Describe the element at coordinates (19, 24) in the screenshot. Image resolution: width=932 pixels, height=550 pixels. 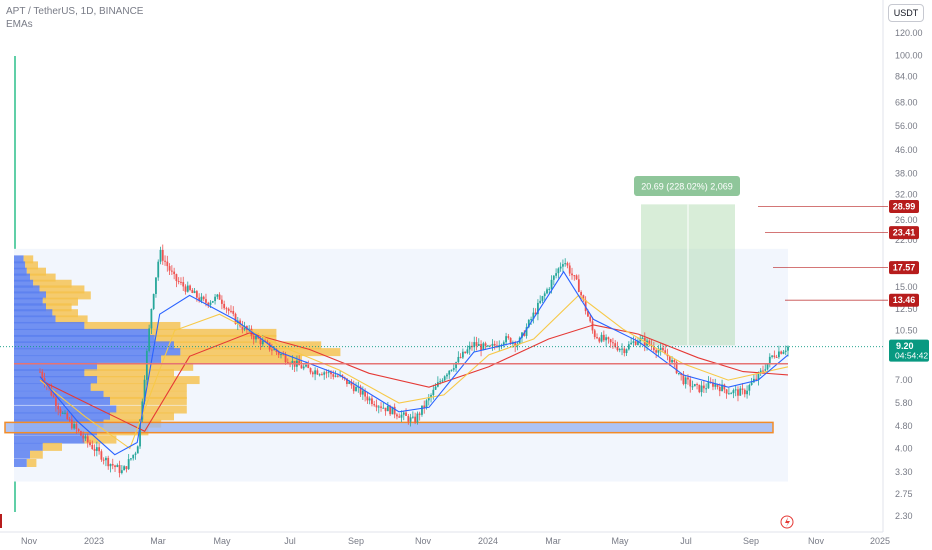
I see `indicator-label: EMAs` at that location.